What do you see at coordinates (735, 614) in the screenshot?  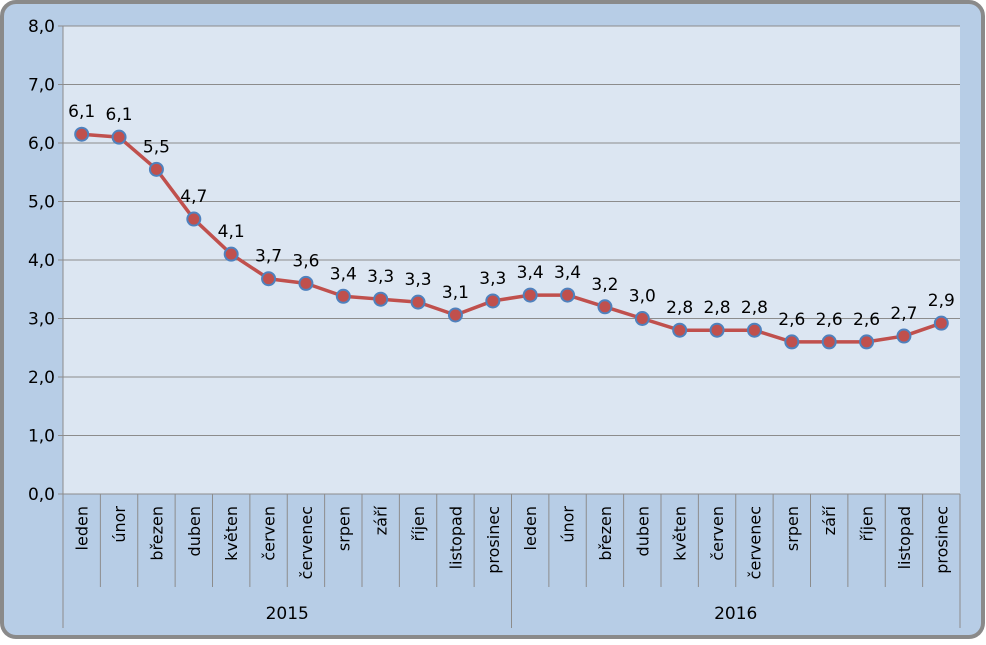 I see `group-label: 2016` at bounding box center [735, 614].